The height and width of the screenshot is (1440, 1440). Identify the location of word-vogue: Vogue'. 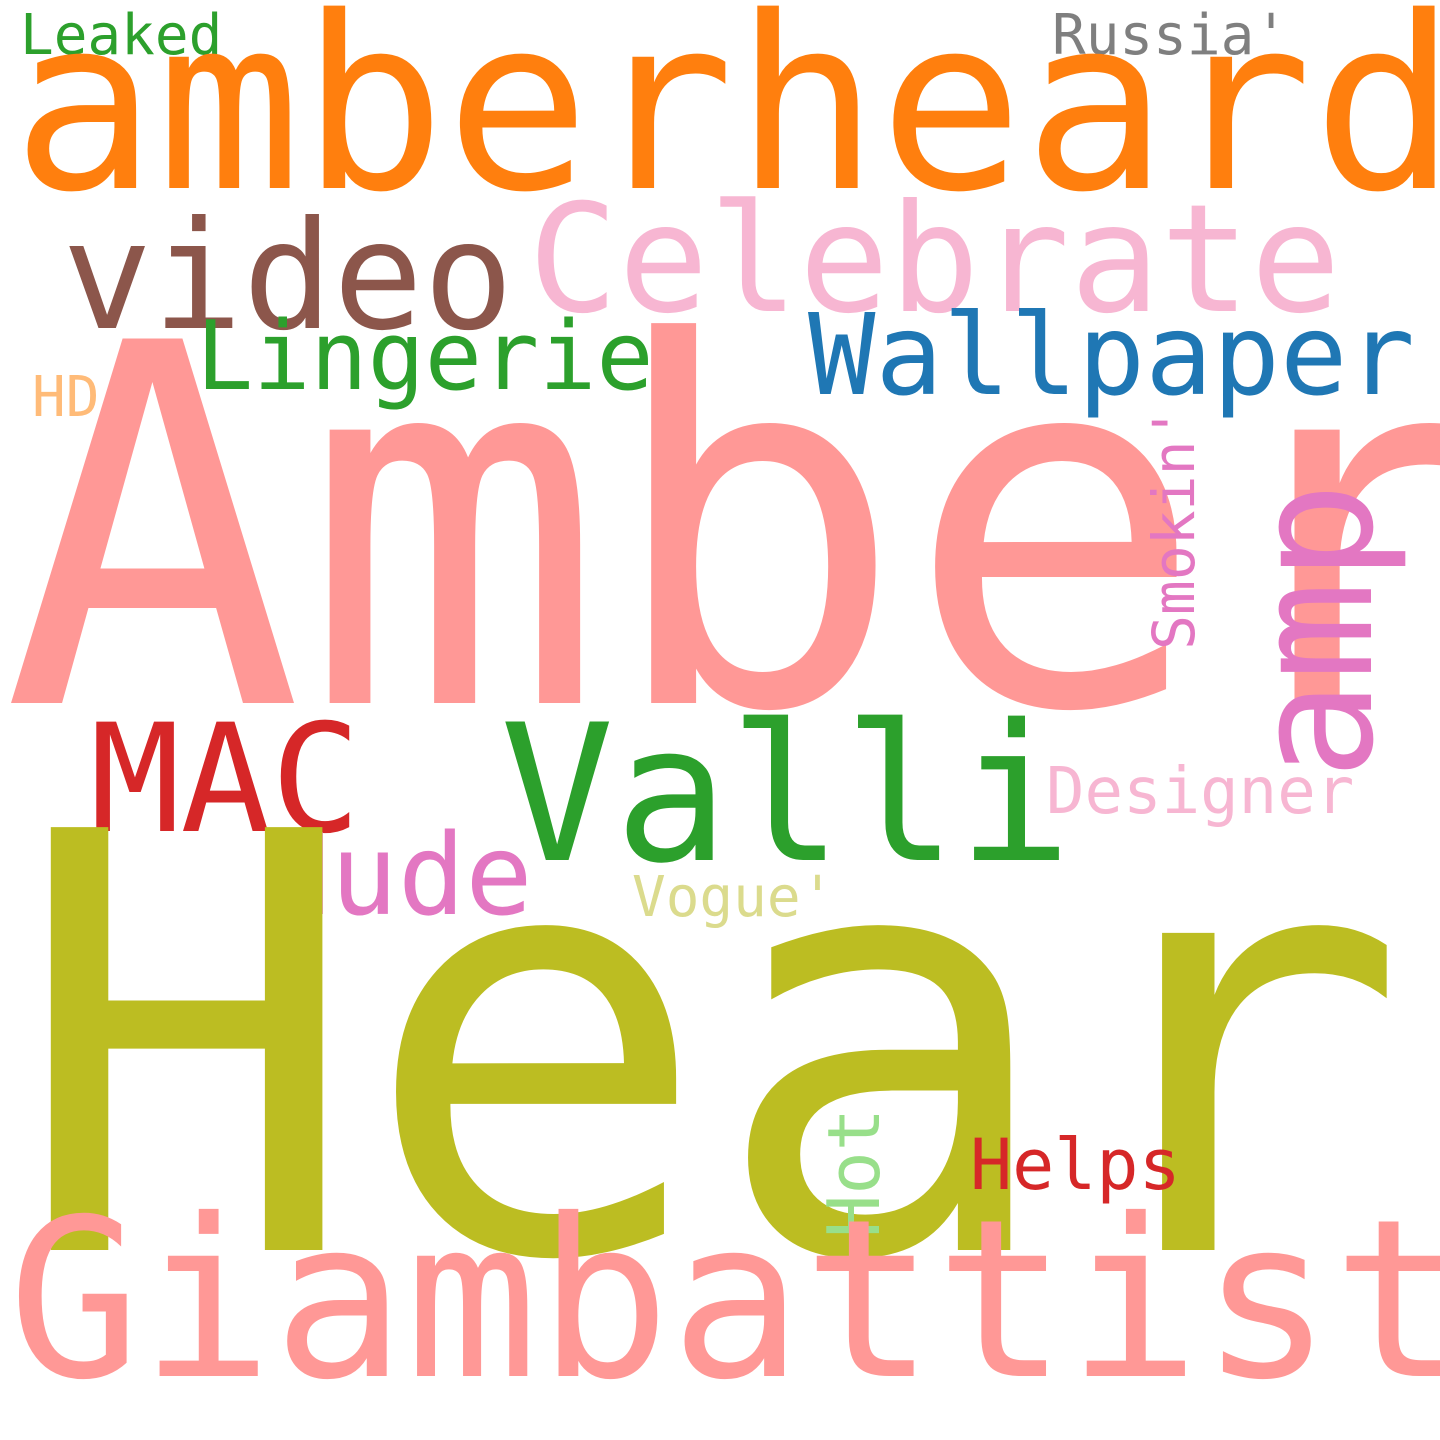
(733, 897).